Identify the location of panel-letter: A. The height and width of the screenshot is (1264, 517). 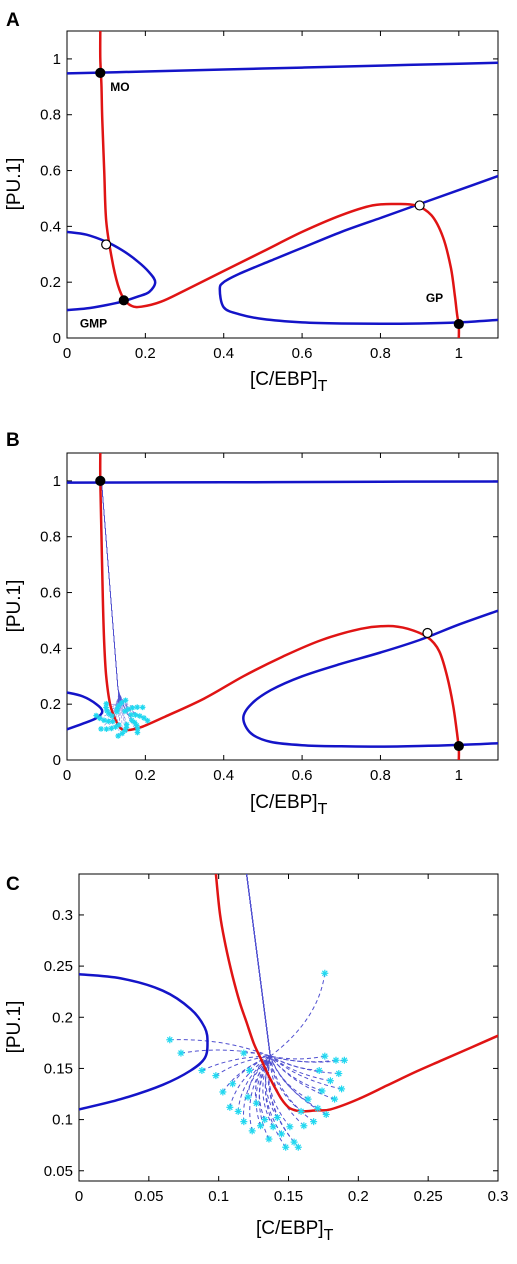
(13, 20).